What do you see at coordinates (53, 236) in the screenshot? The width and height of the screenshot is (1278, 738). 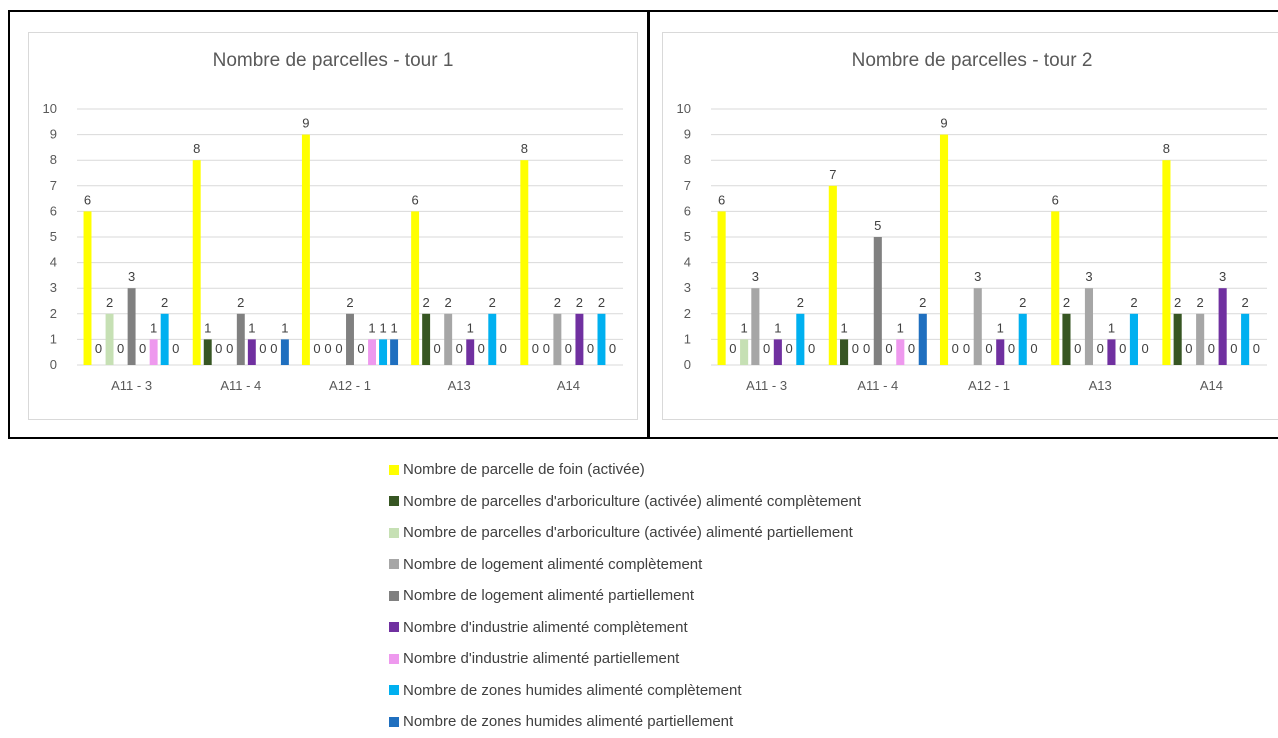 I see `y-tick-label: 5` at bounding box center [53, 236].